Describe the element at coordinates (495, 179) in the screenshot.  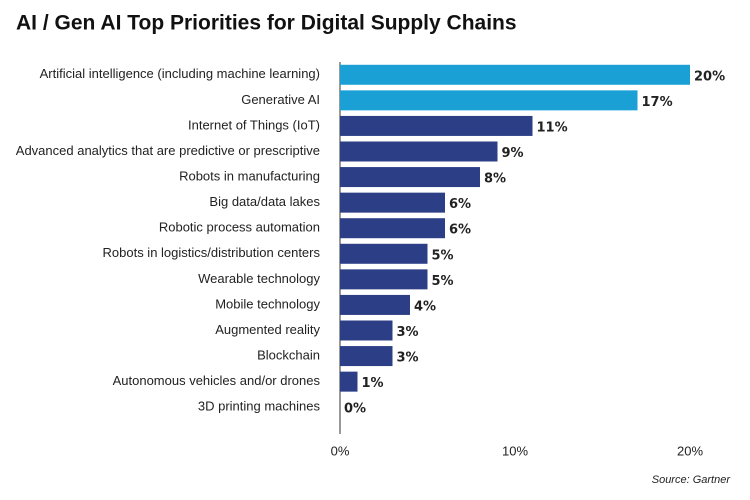
I see `value-label: 8%` at that location.